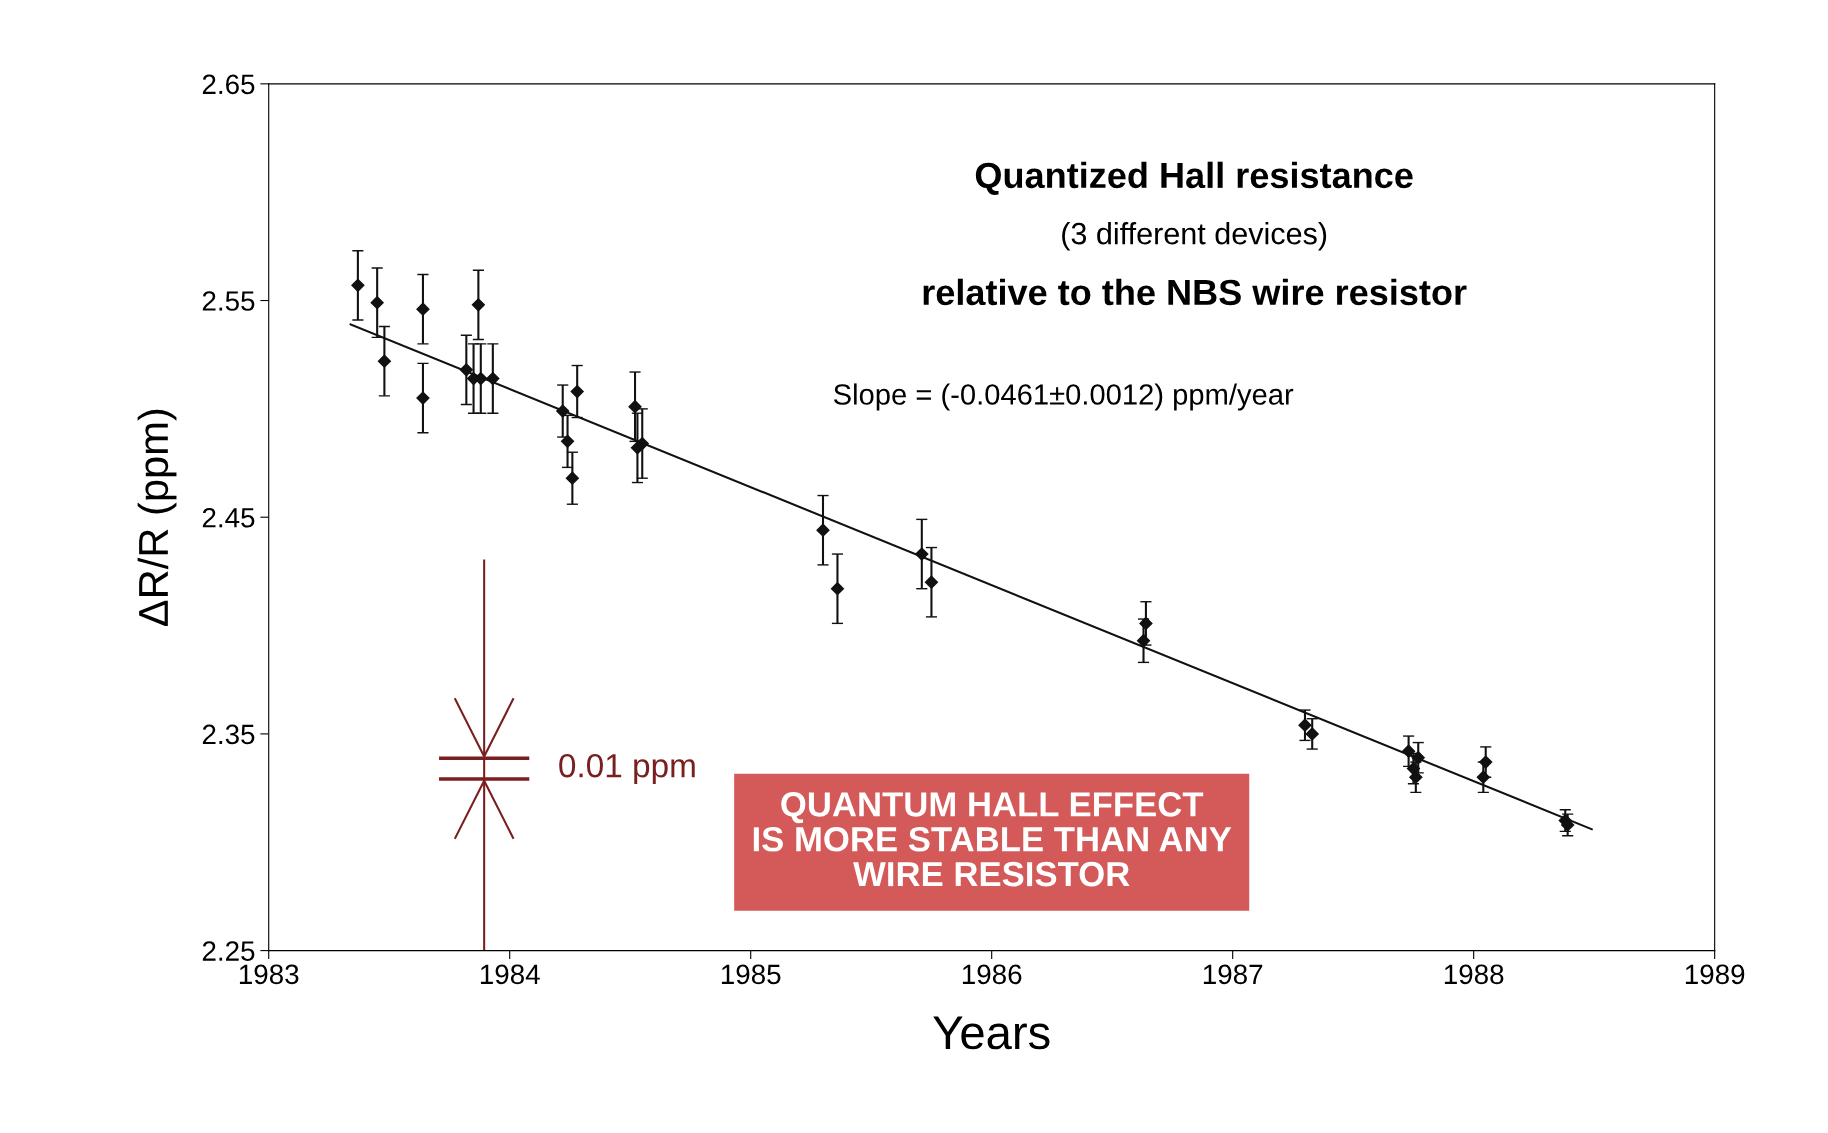 The height and width of the screenshot is (1133, 1828). Describe the element at coordinates (1063, 397) in the screenshot. I see `annotation: Slope = (-0.0461±0.0012) ppm/year` at that location.